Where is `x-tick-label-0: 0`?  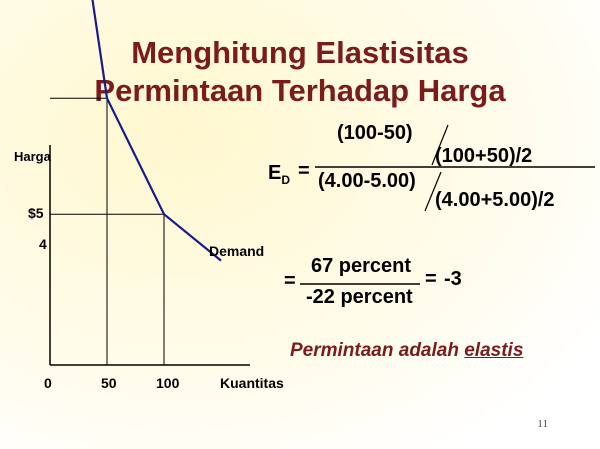
x-tick-label-0: 0 is located at coordinates (48, 383).